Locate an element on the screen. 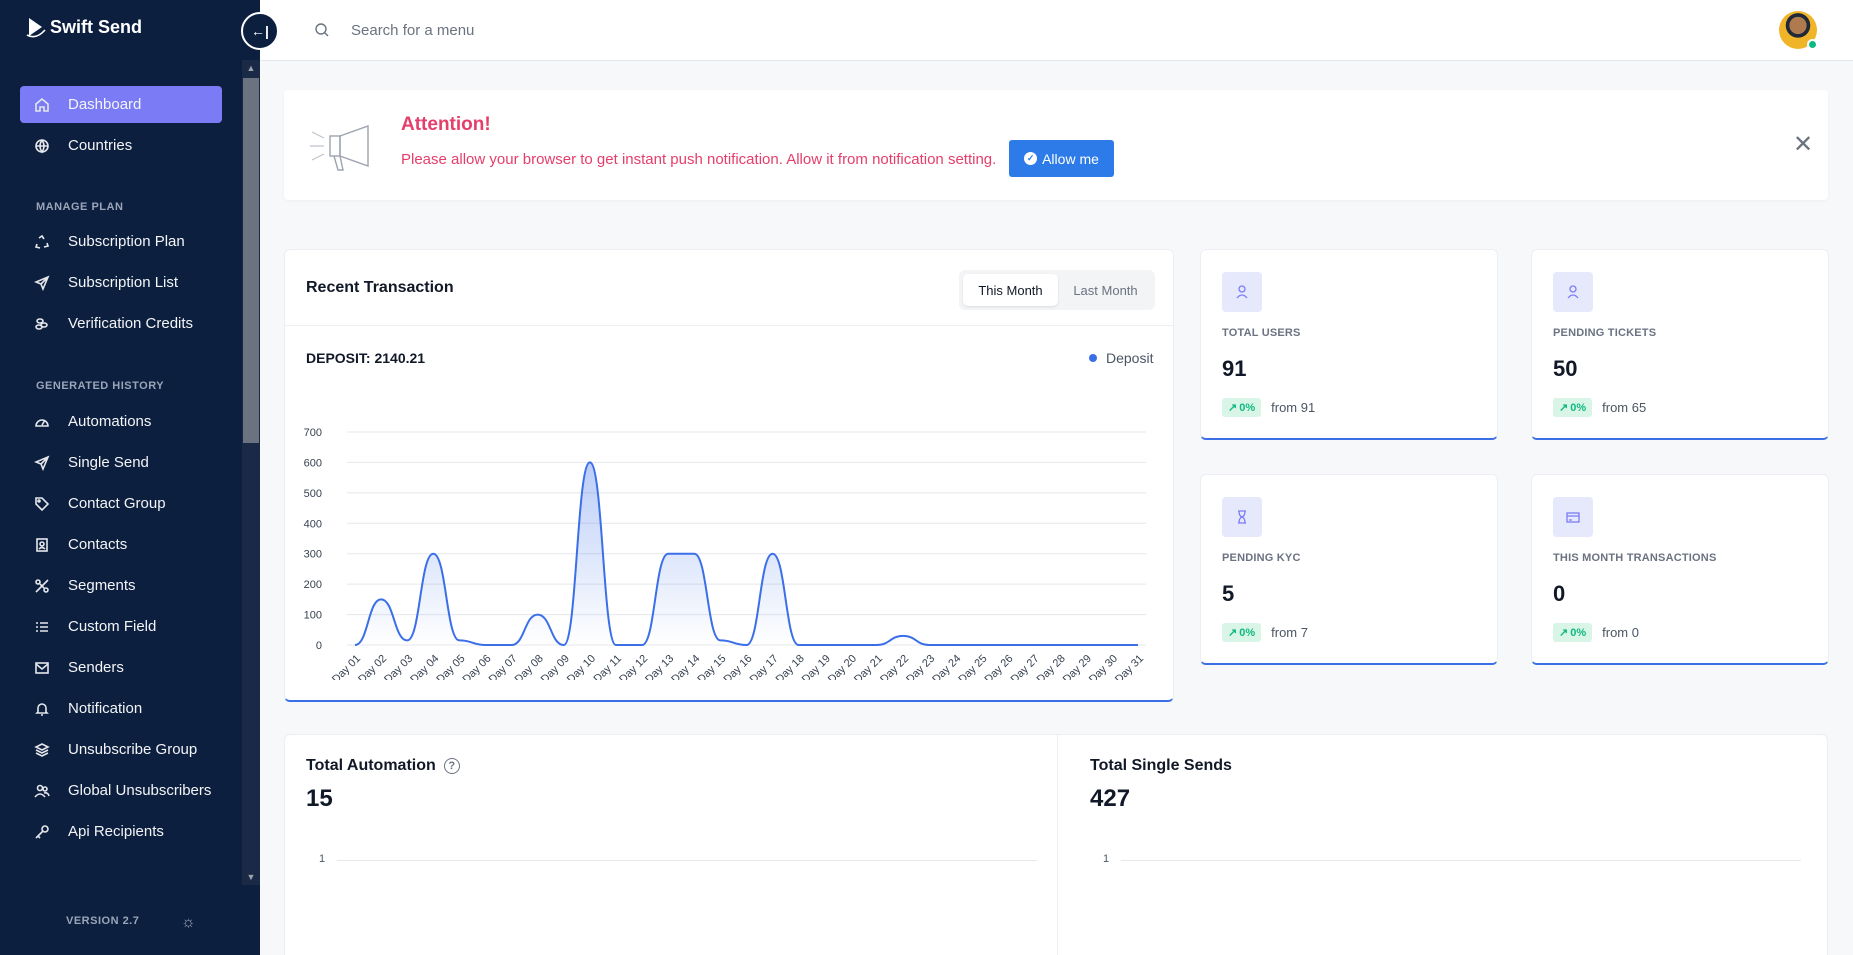 This screenshot has height=955, width=1853. y-tick-label: 500 is located at coordinates (313, 494).